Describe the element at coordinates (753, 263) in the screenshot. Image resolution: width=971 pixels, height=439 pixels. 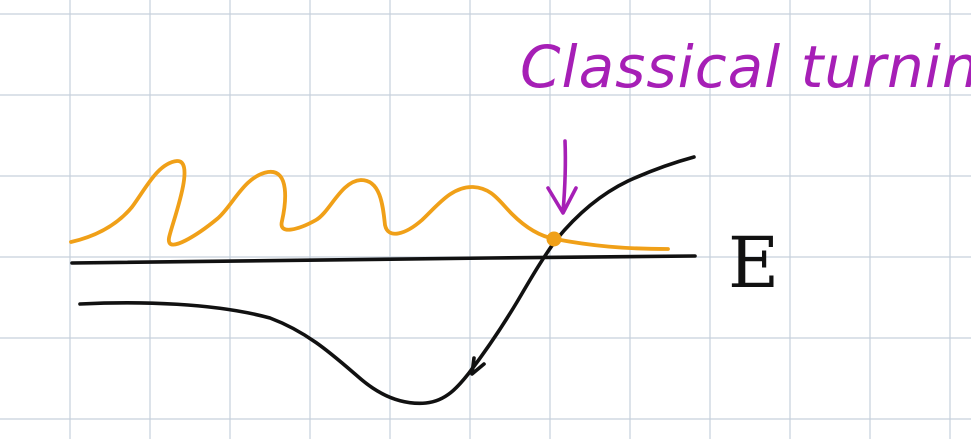
I see `energy-label: E` at that location.